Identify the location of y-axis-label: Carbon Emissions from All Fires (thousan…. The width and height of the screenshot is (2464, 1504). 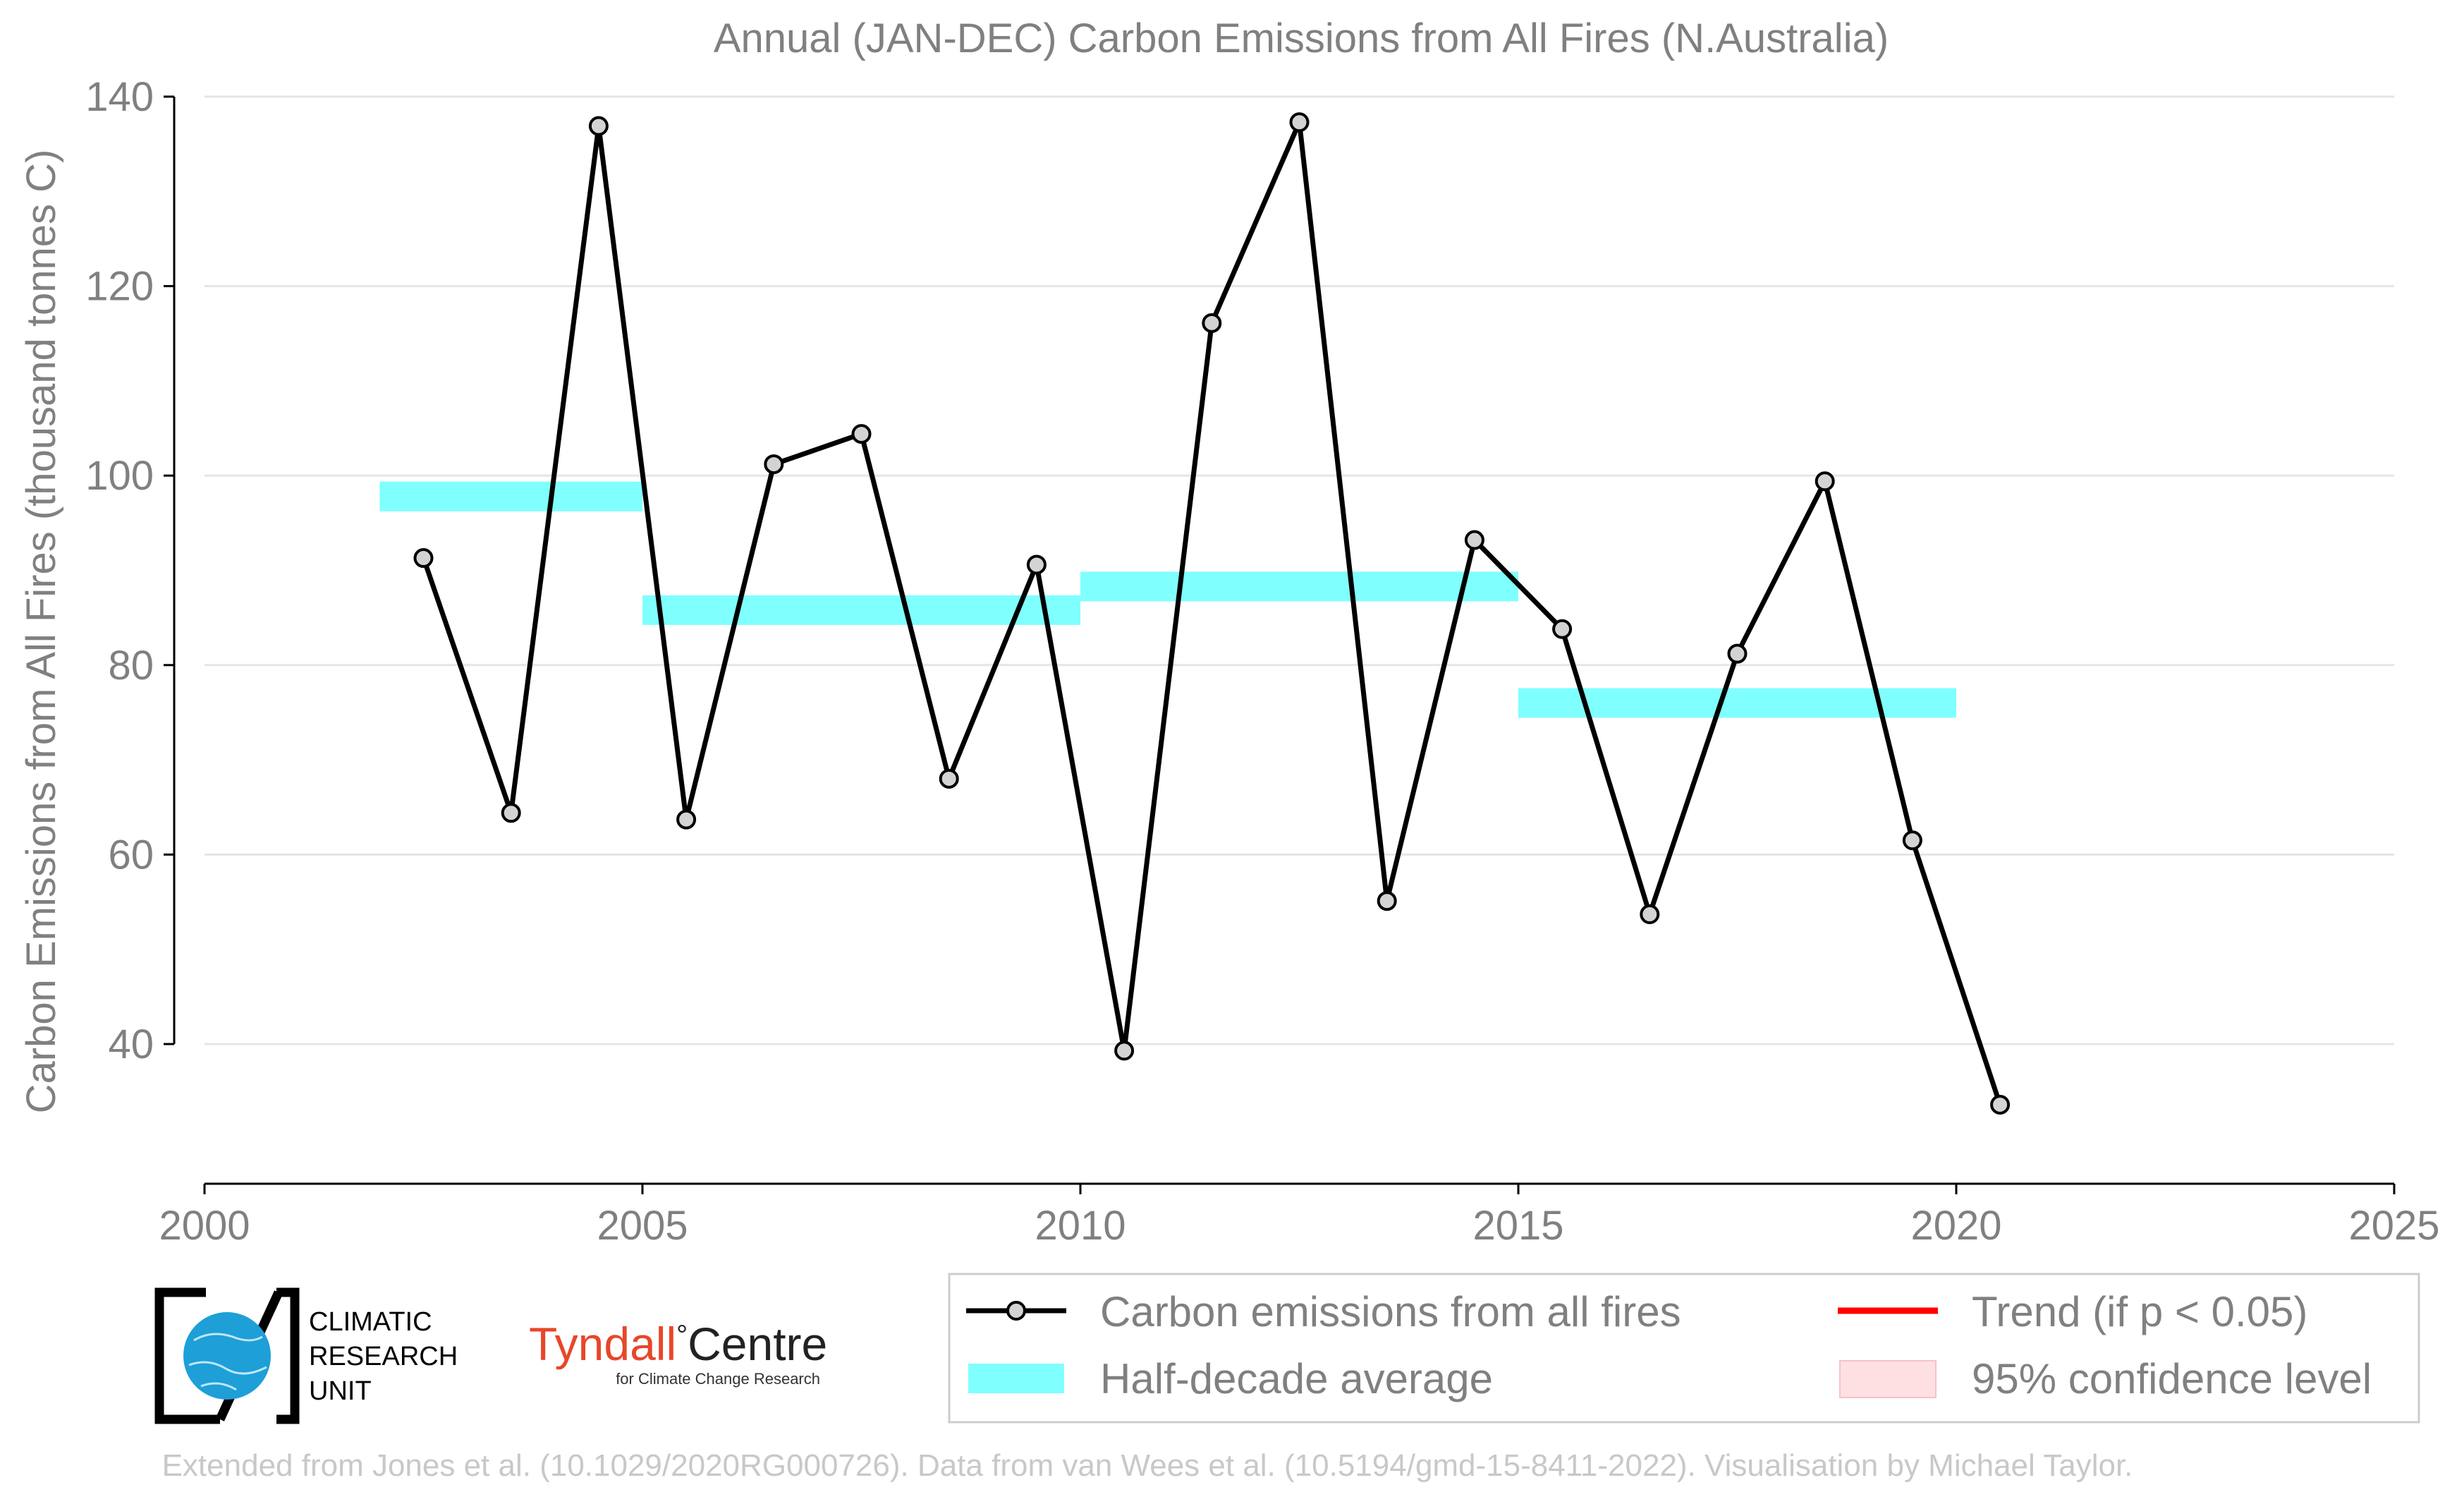
(41, 632).